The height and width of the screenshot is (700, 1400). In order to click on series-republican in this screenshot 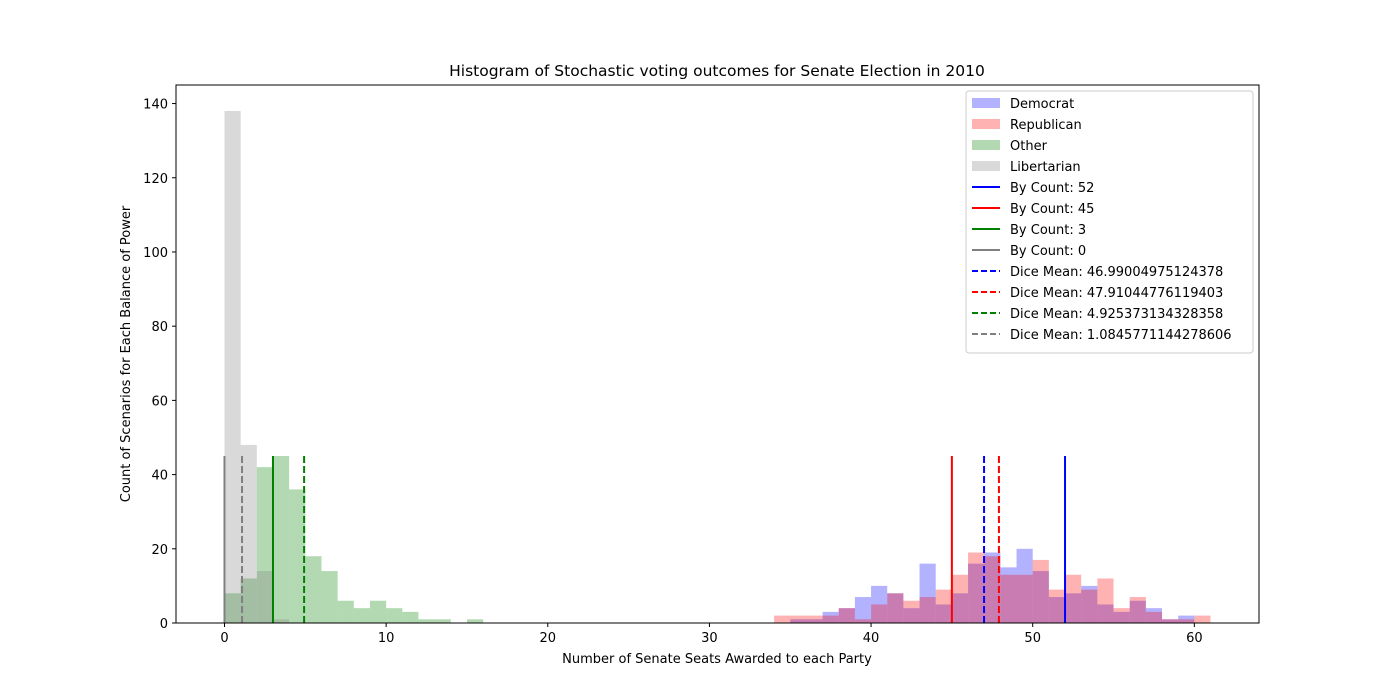, I will do `click(992, 587)`.